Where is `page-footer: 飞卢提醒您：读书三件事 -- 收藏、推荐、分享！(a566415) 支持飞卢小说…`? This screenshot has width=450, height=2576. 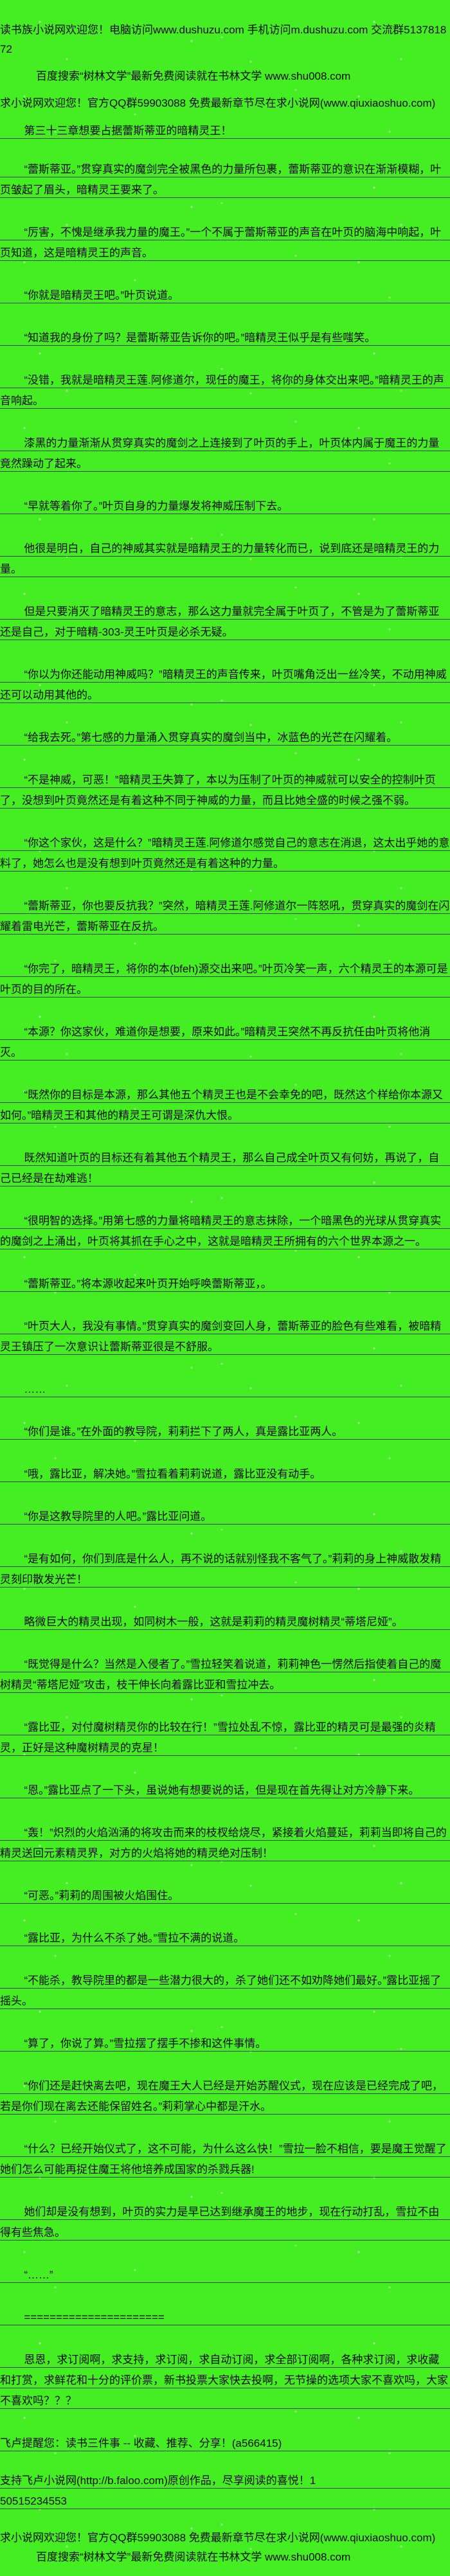 page-footer: 飞卢提醒您：读书三件事 -- 收藏、推荐、分享！(a566415) 支持飞卢小说… is located at coordinates (225, 2500).